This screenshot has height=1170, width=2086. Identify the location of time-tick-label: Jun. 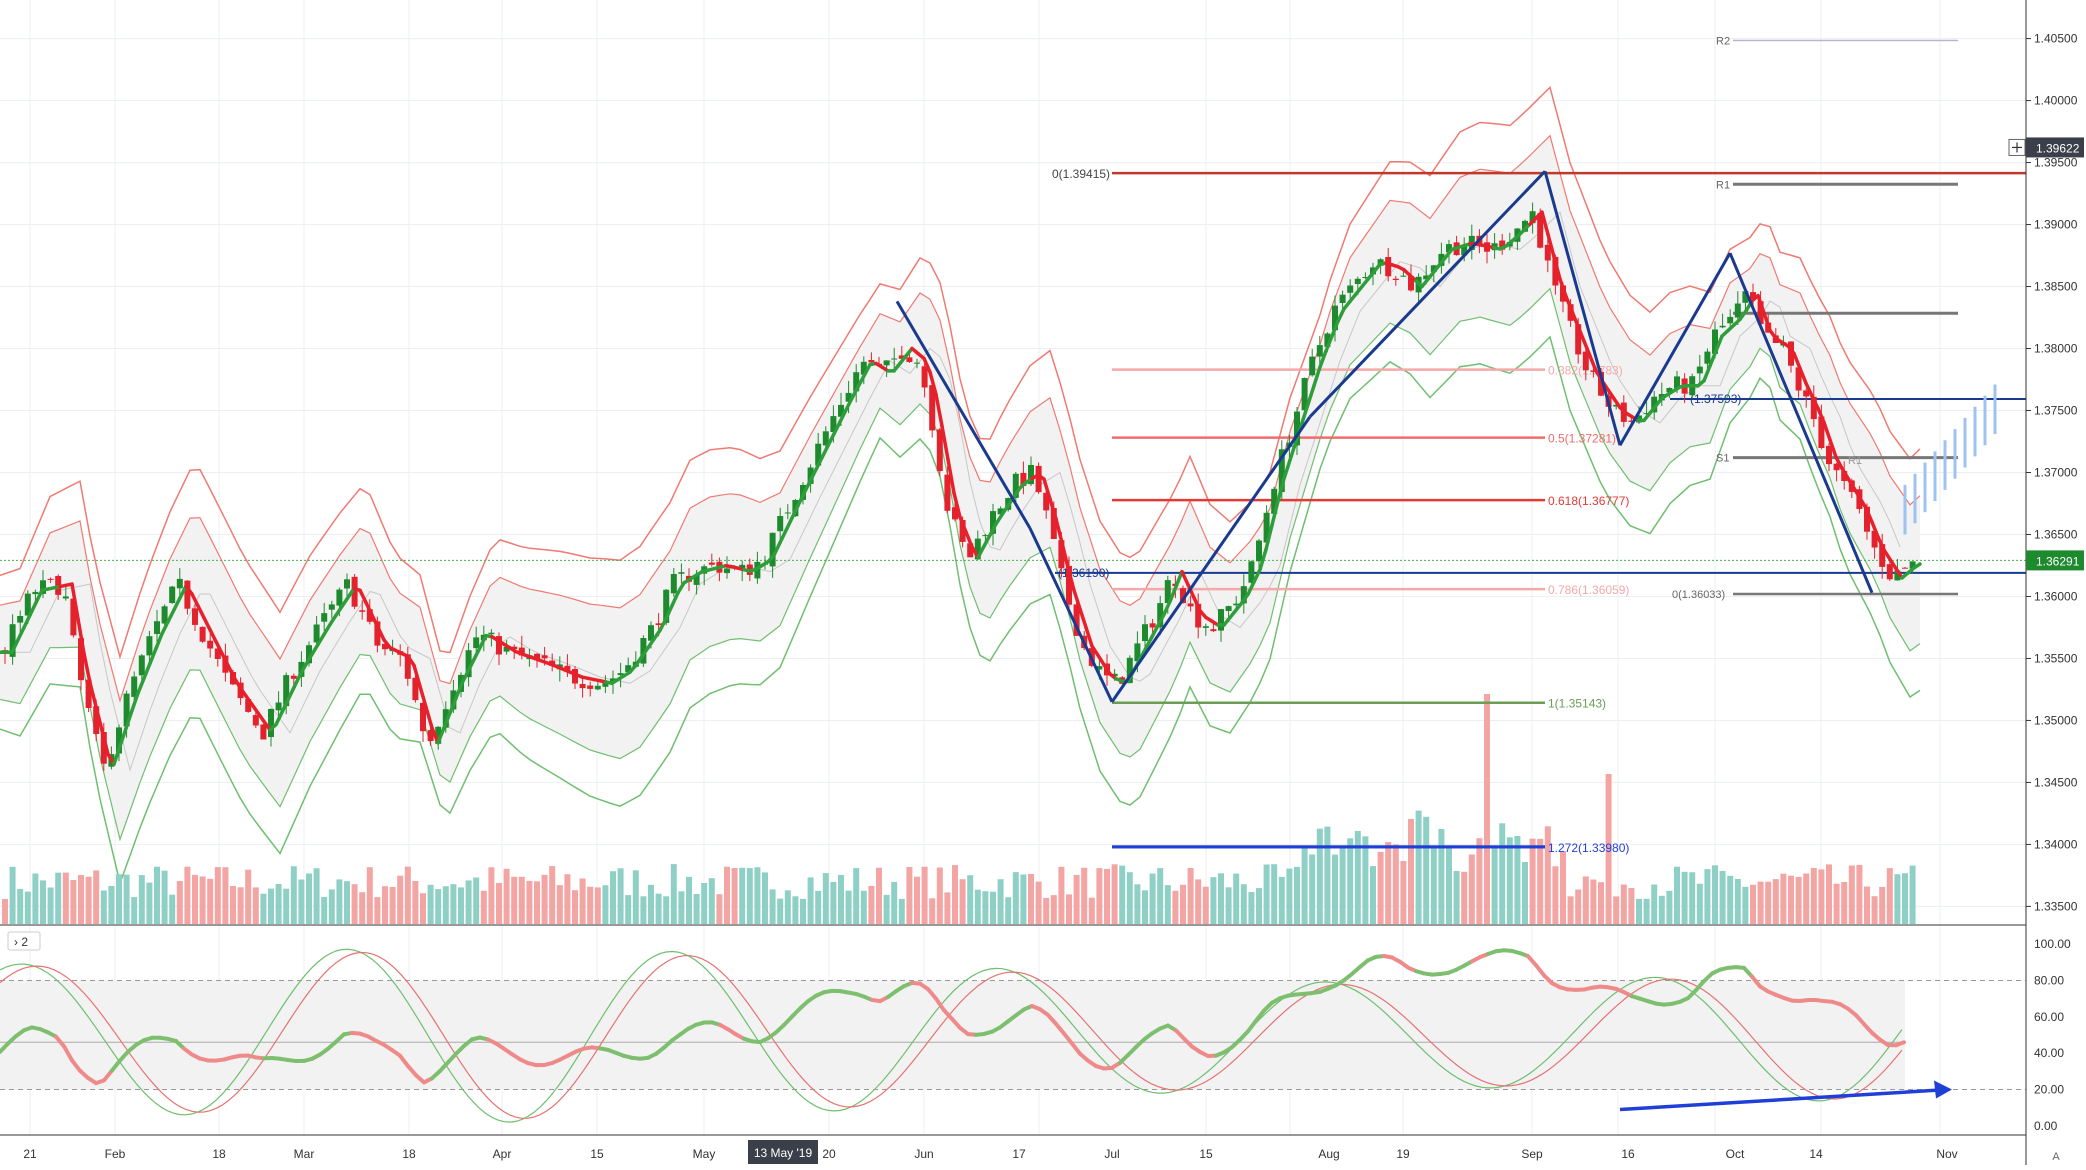
(923, 1154).